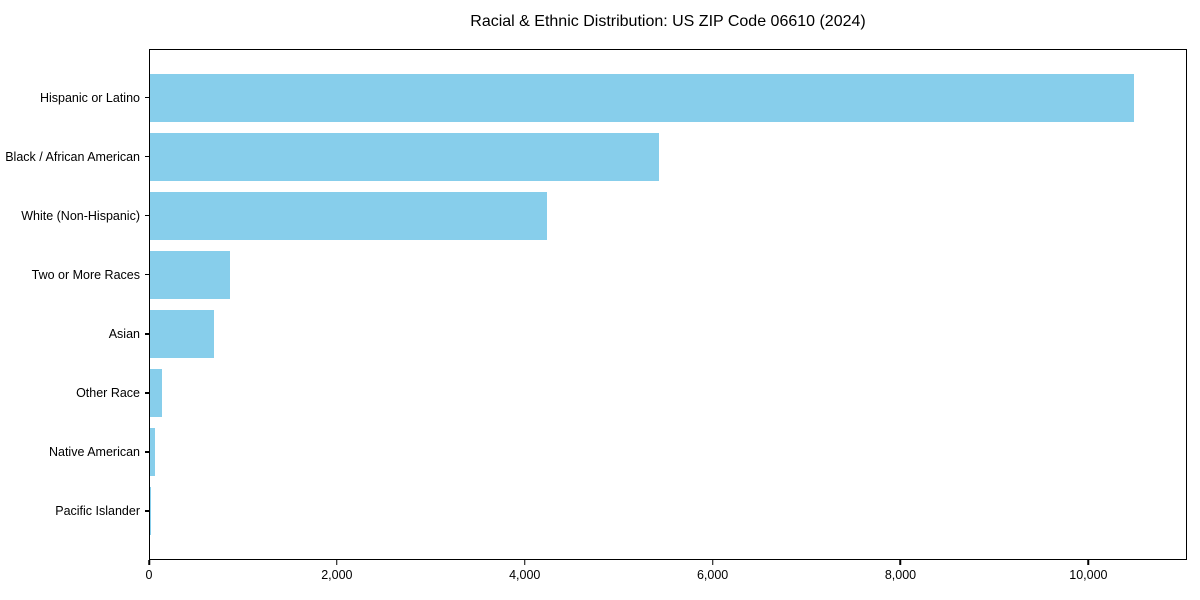 The height and width of the screenshot is (600, 1200). Describe the element at coordinates (94, 452) in the screenshot. I see `y-axis-label: Native American` at that location.